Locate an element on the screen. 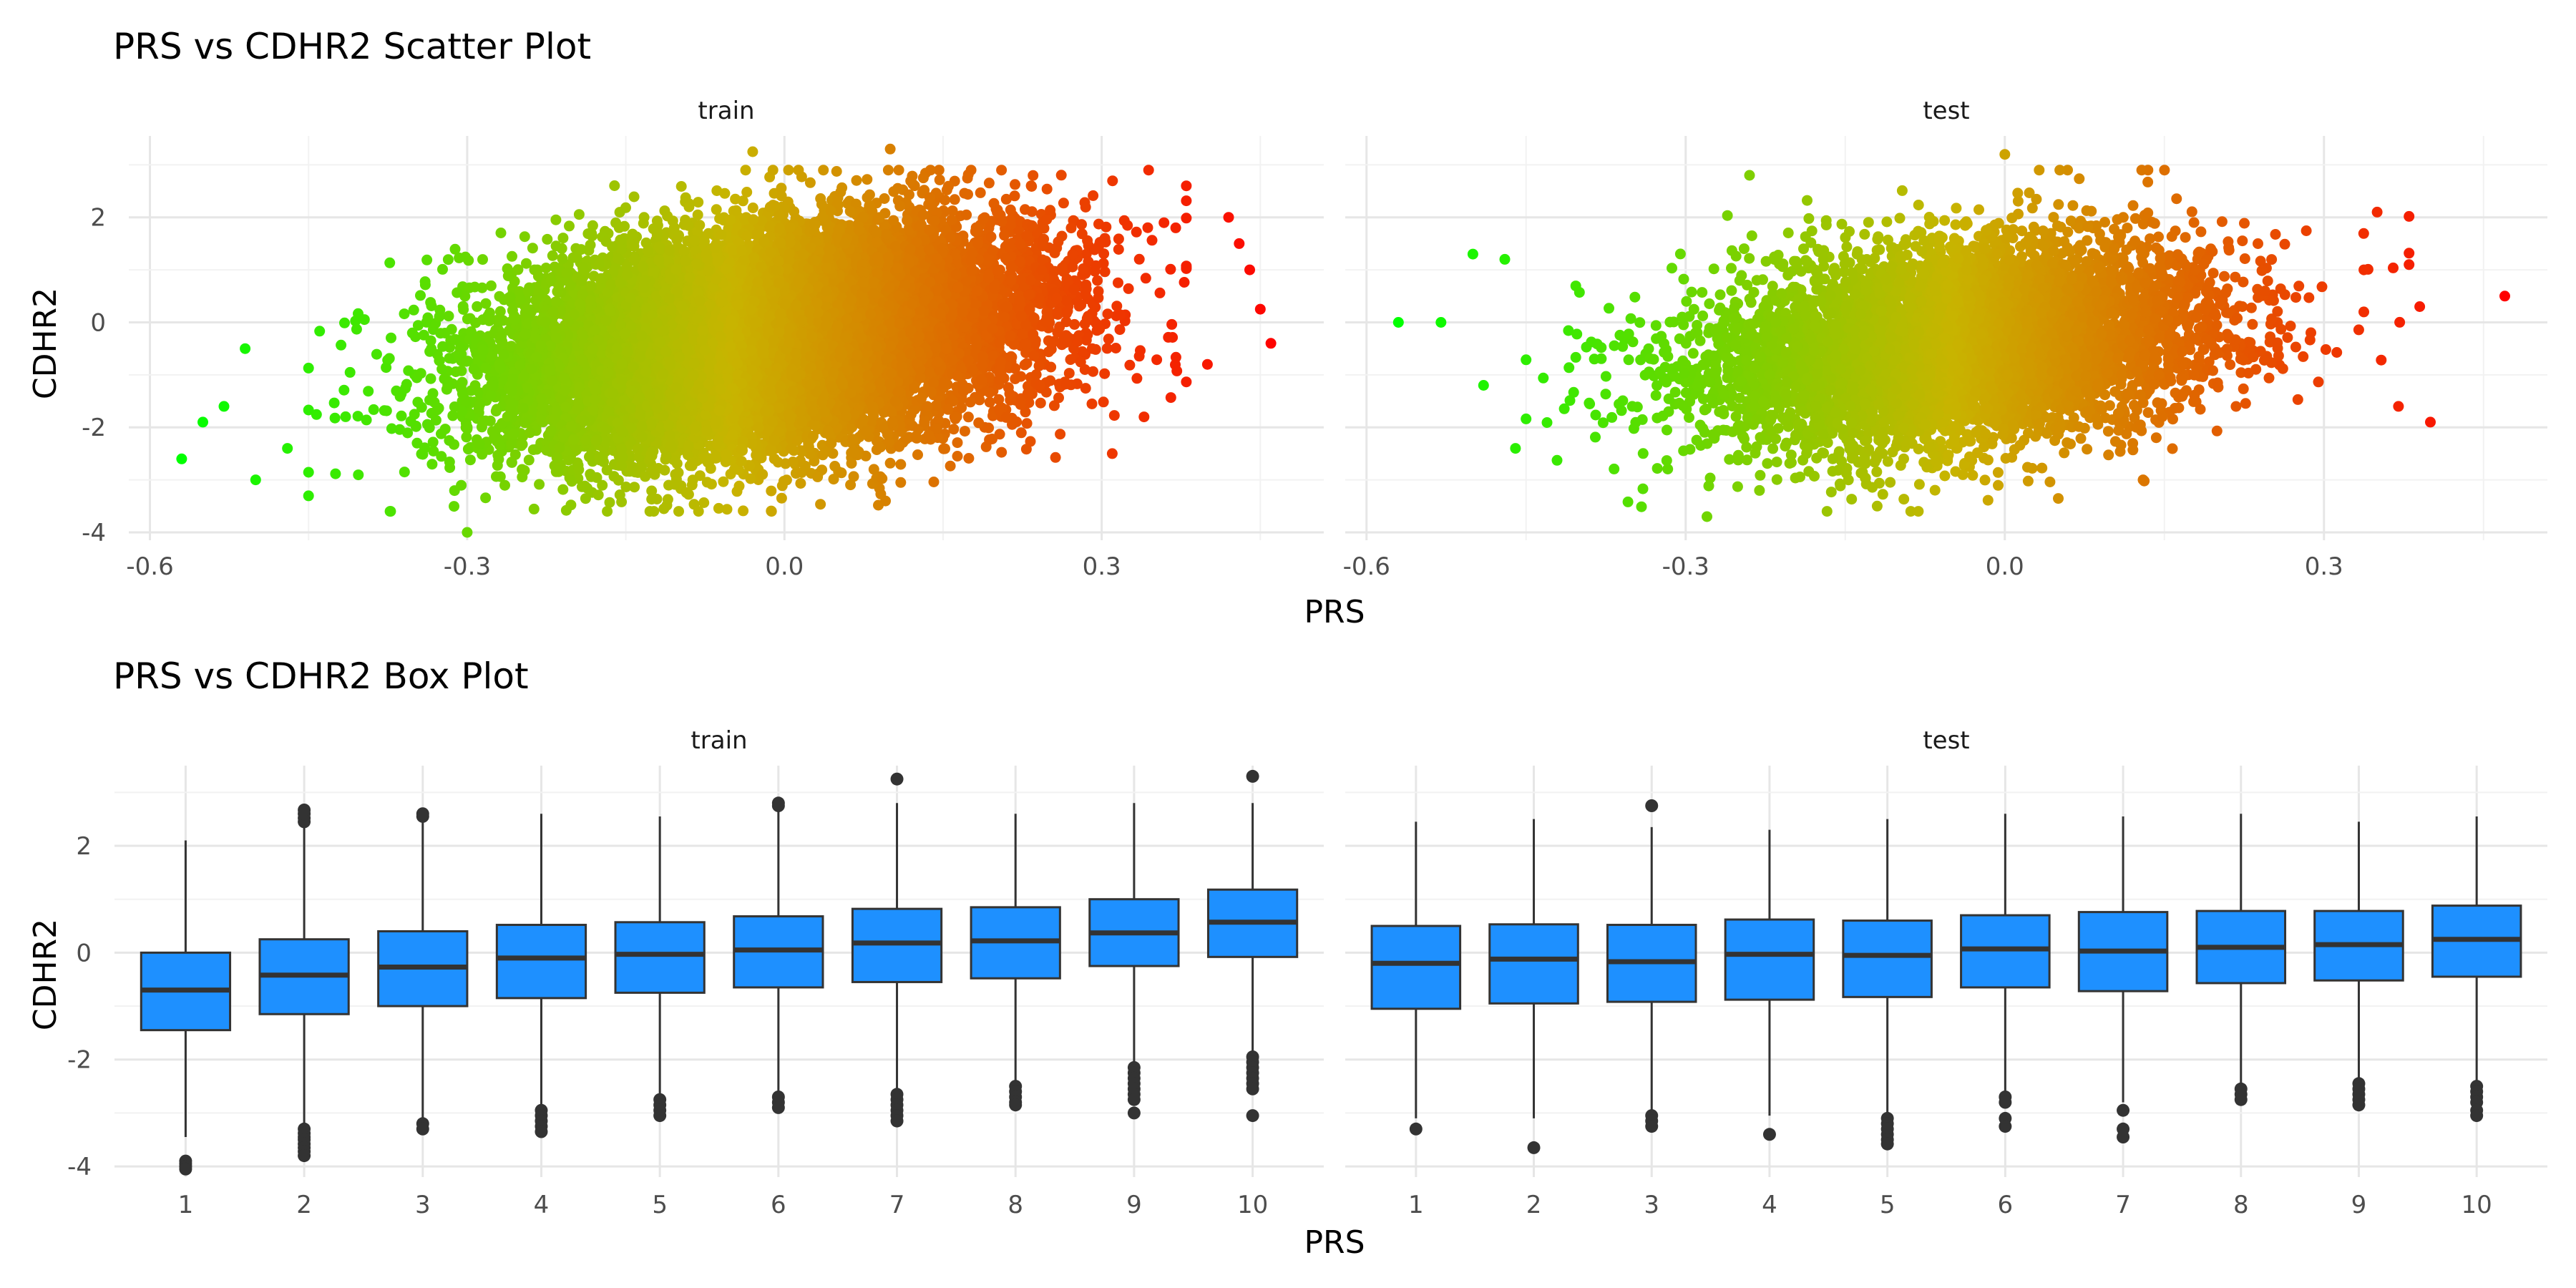  y-tick-label: 2 is located at coordinates (98, 218).